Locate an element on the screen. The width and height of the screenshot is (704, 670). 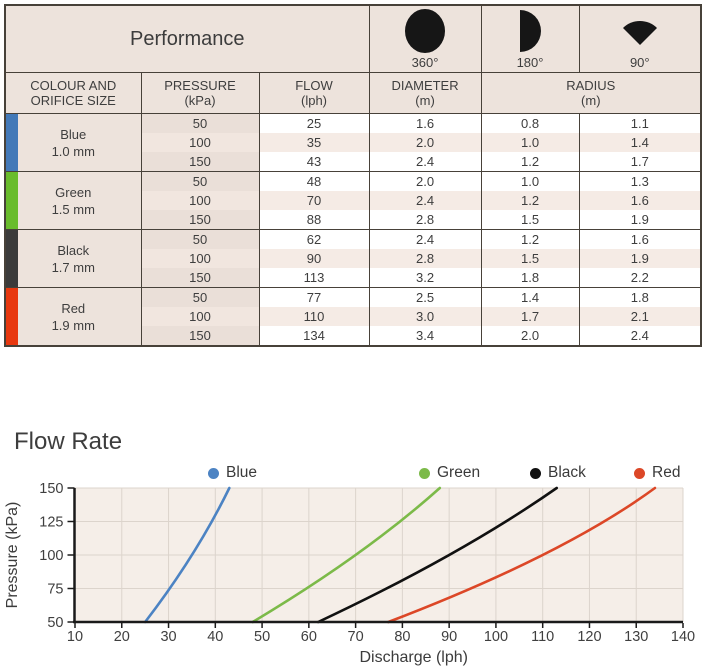
colour-orifice-cell: Red 1.9 mm is located at coordinates (73, 316).